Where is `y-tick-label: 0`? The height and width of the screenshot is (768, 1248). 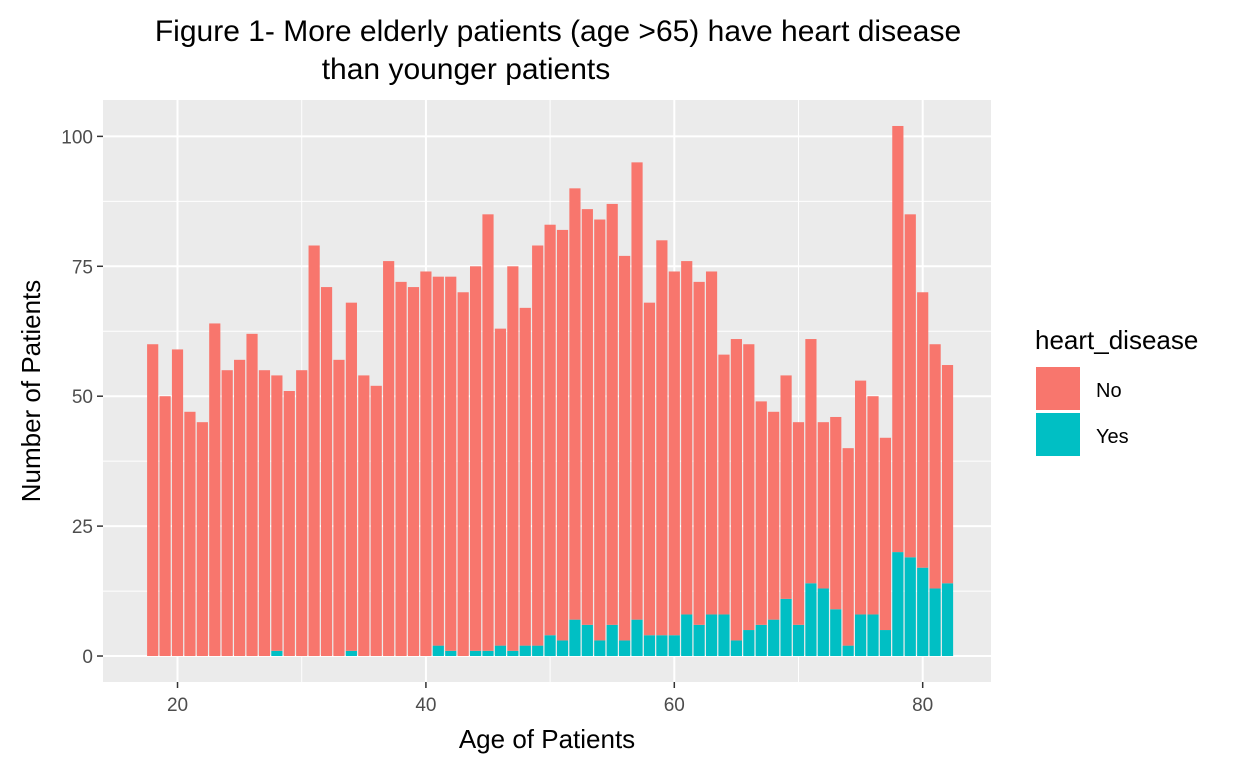
y-tick-label: 0 is located at coordinates (87, 657).